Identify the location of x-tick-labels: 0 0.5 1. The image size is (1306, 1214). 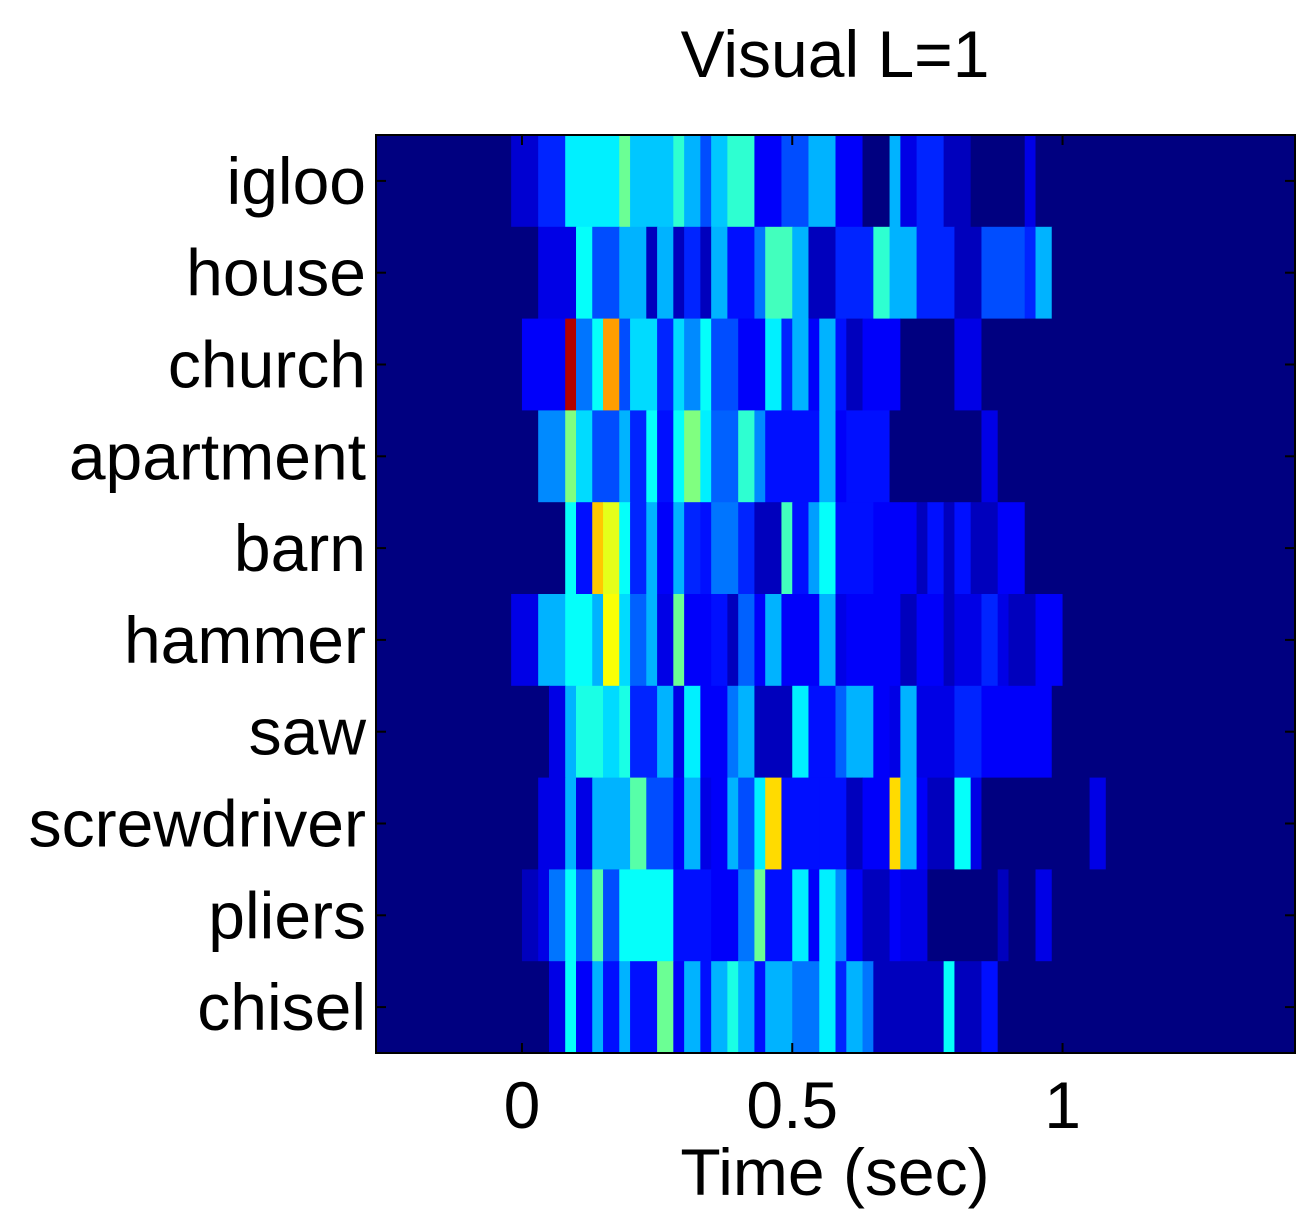
(792, 1105).